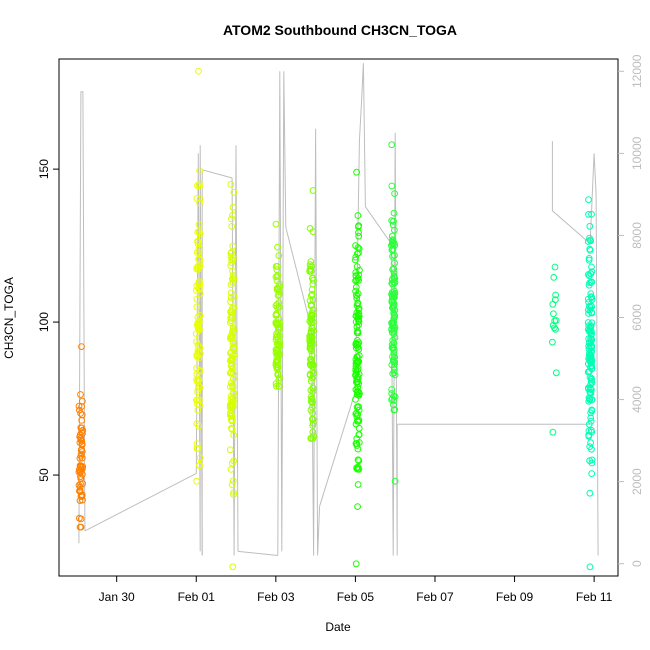 The width and height of the screenshot is (650, 650). What do you see at coordinates (9, 318) in the screenshot?
I see `y-axis-label: CH3CN_TOGA` at bounding box center [9, 318].